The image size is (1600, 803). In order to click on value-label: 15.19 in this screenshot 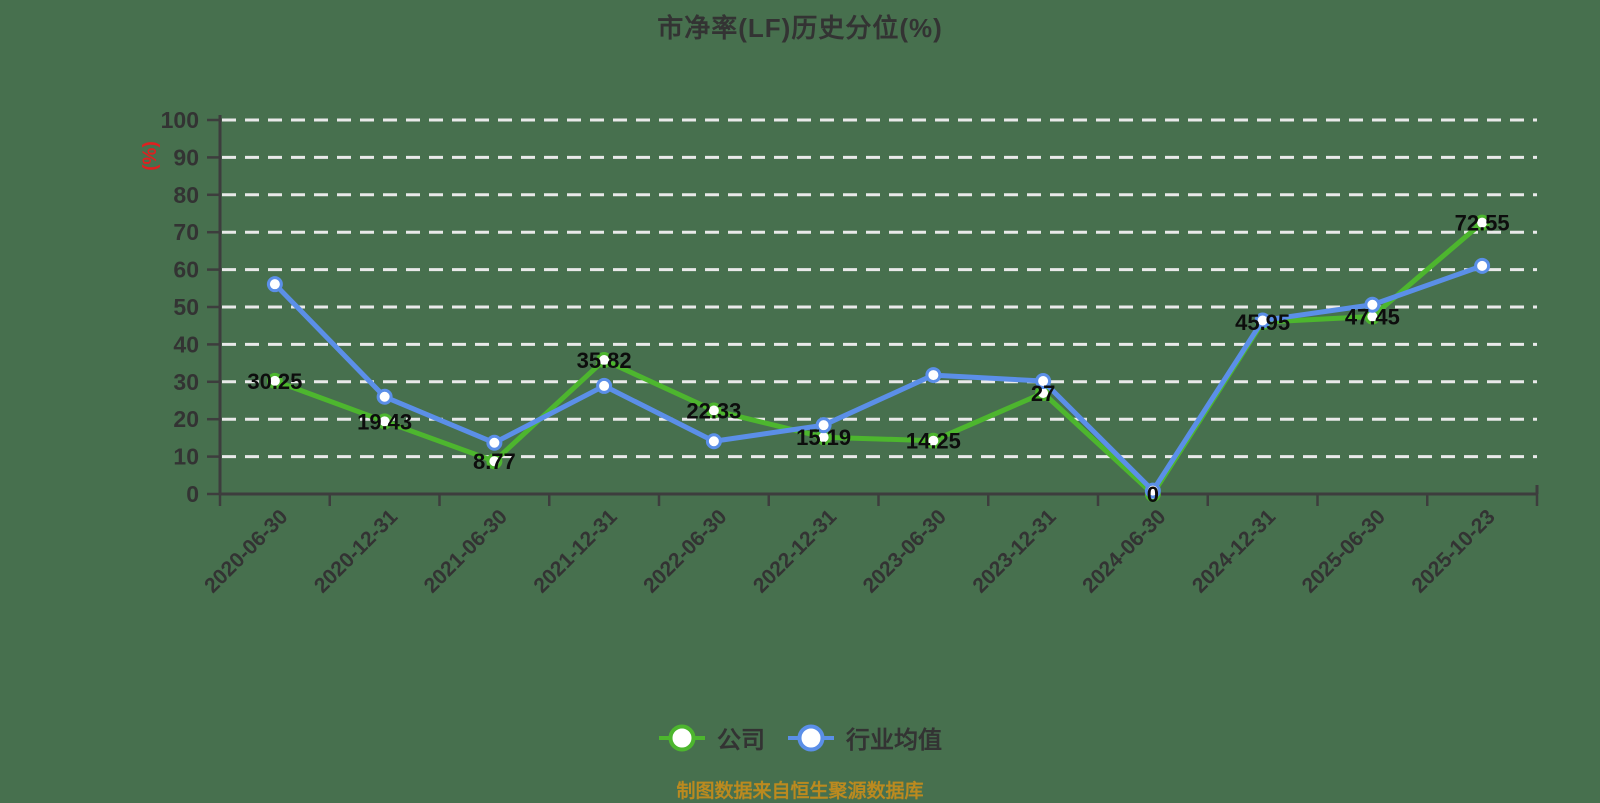, I will do `click(823, 437)`.